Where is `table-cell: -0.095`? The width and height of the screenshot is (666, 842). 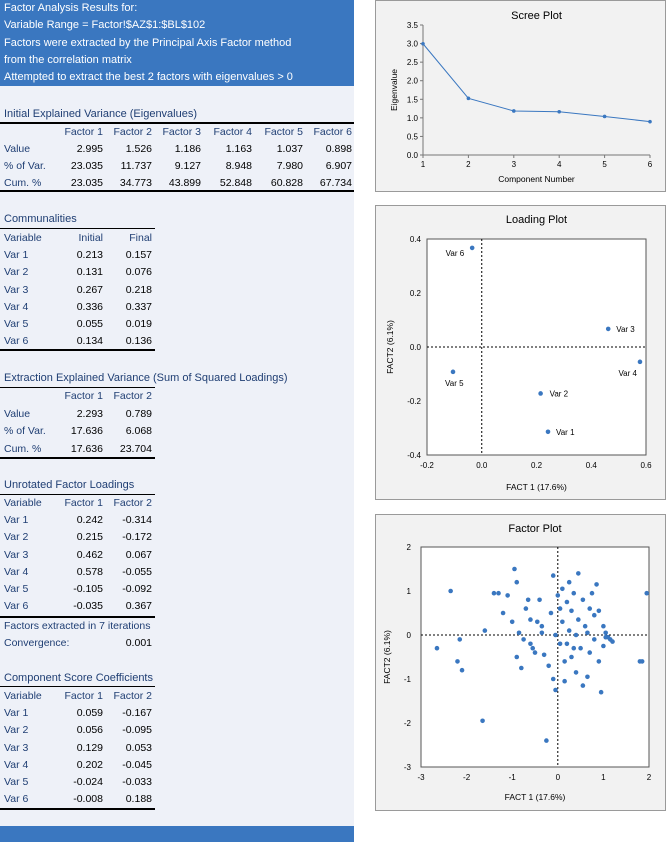
table-cell: -0.095 is located at coordinates (137, 730).